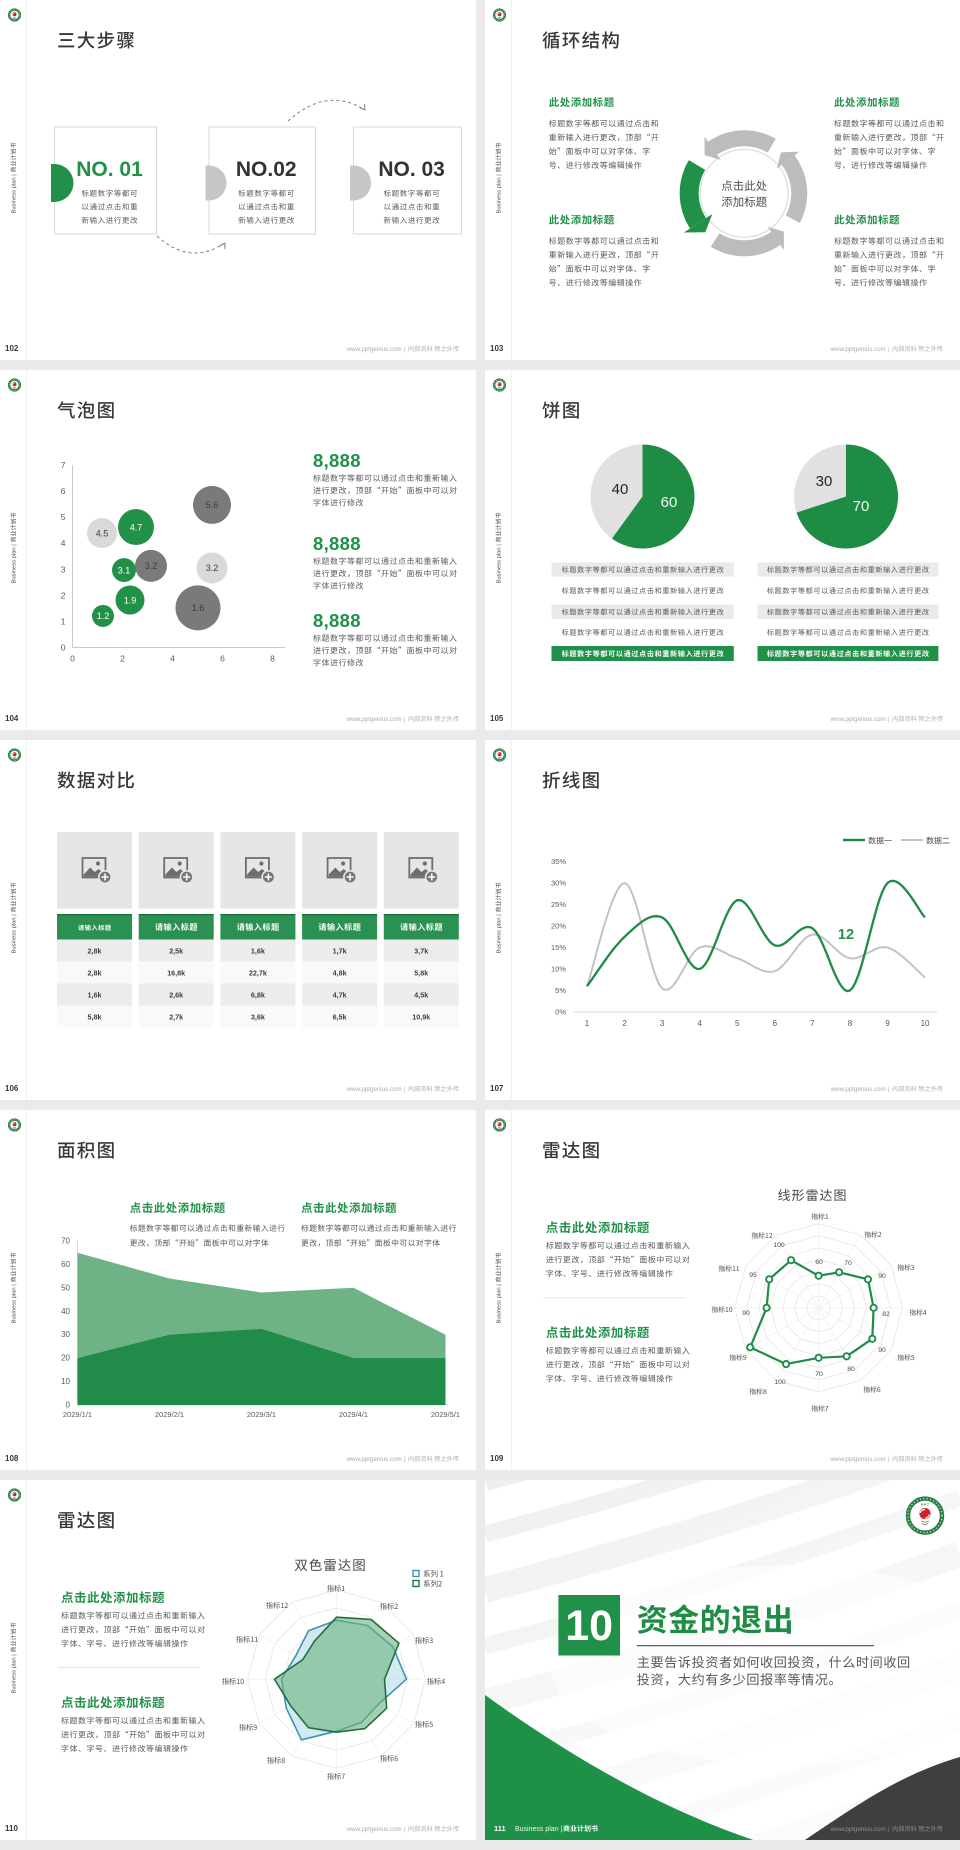 The image size is (960, 1850). Describe the element at coordinates (176, 995) in the screenshot. I see `svg-text: 2,6k` at that location.